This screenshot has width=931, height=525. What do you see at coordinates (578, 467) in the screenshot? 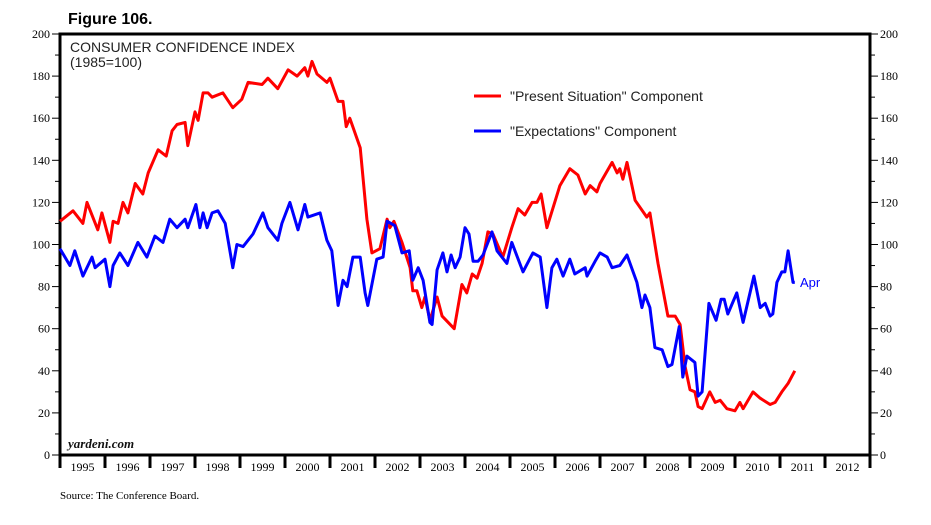
I see `x-tick-label: 2006` at bounding box center [578, 467].